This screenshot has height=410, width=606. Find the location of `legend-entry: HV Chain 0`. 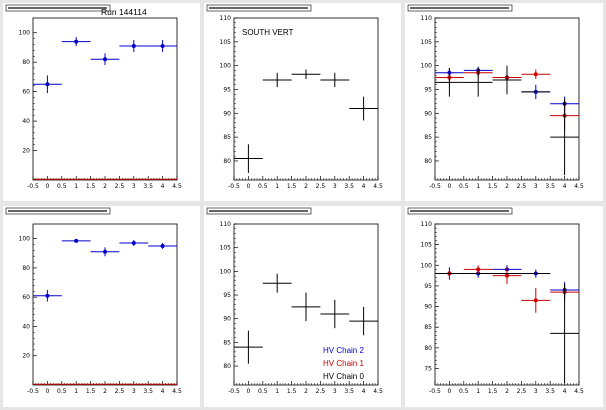

legend-entry: HV Chain 0 is located at coordinates (343, 376).